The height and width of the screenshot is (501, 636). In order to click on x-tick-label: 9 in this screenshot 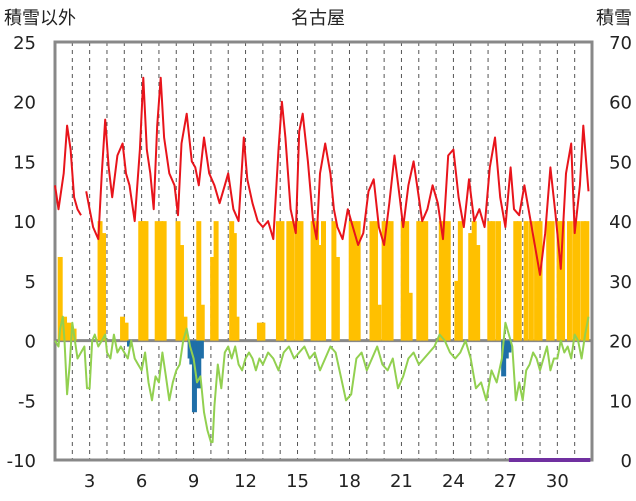, I will do `click(193, 481)`.